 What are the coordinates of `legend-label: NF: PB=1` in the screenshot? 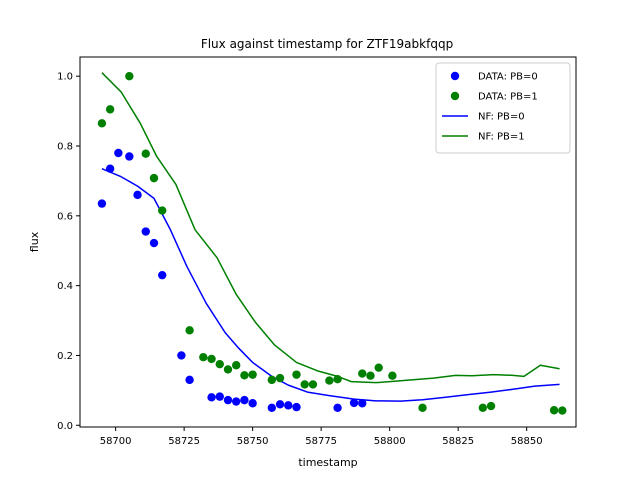 It's located at (501, 137).